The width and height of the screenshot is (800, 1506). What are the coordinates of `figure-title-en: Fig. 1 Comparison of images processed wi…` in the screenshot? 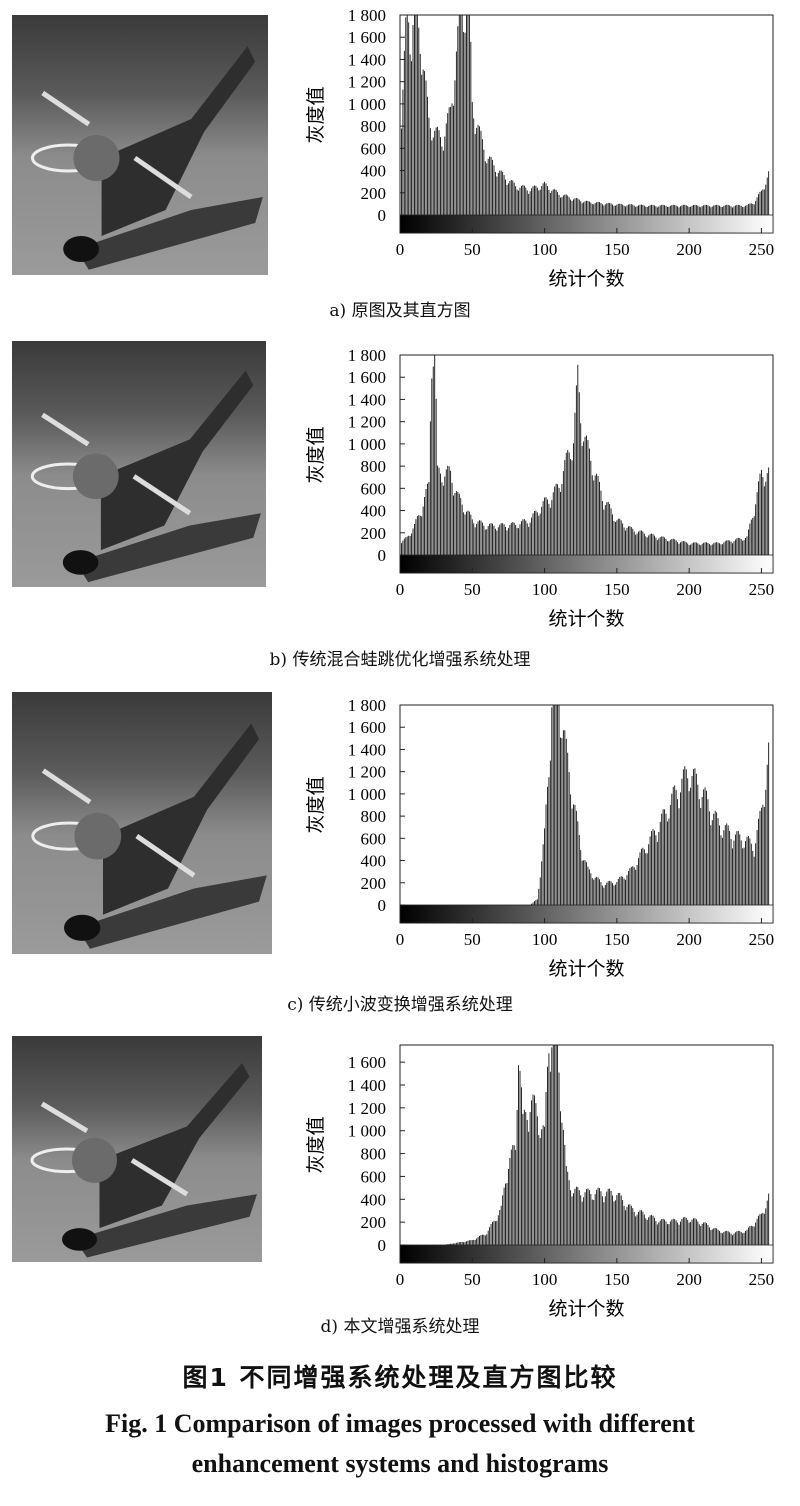 It's located at (400, 1444).